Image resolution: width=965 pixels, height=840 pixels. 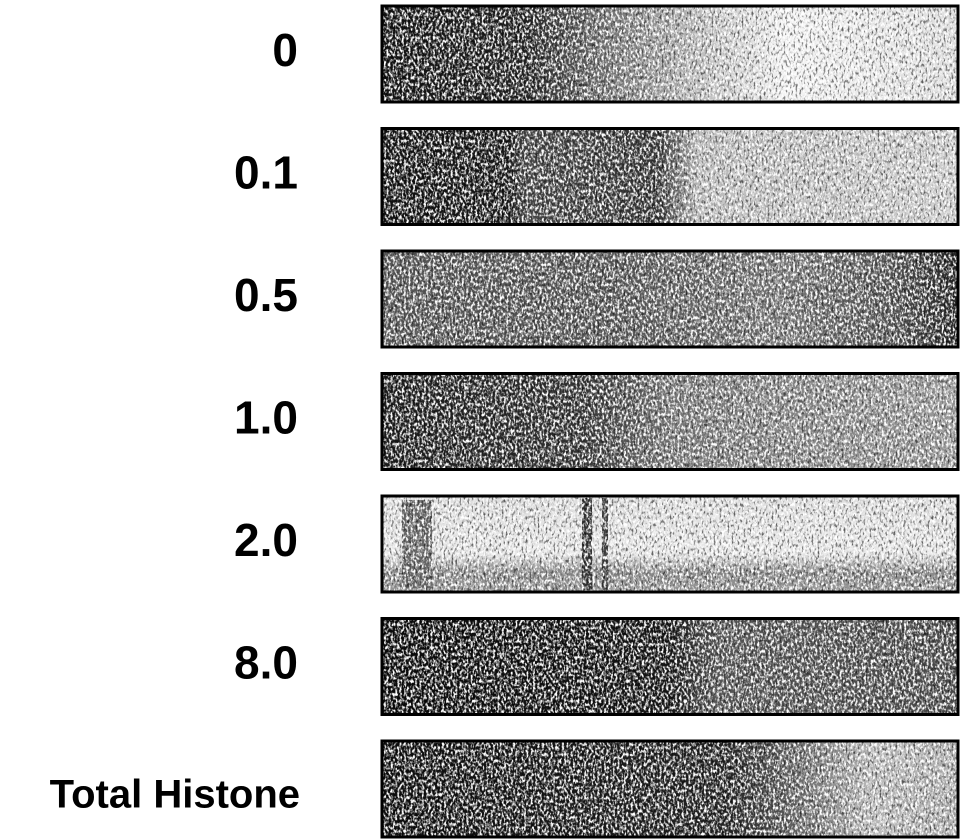 I want to click on lane-label: 1.0, so click(x=266, y=418).